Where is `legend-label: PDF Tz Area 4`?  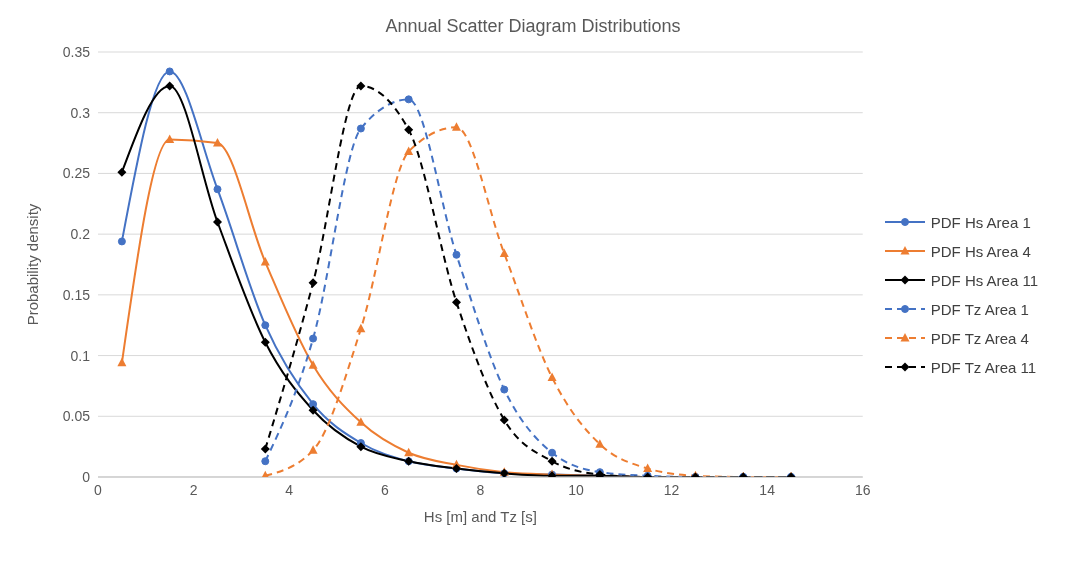
legend-label: PDF Tz Area 4 is located at coordinates (979, 338).